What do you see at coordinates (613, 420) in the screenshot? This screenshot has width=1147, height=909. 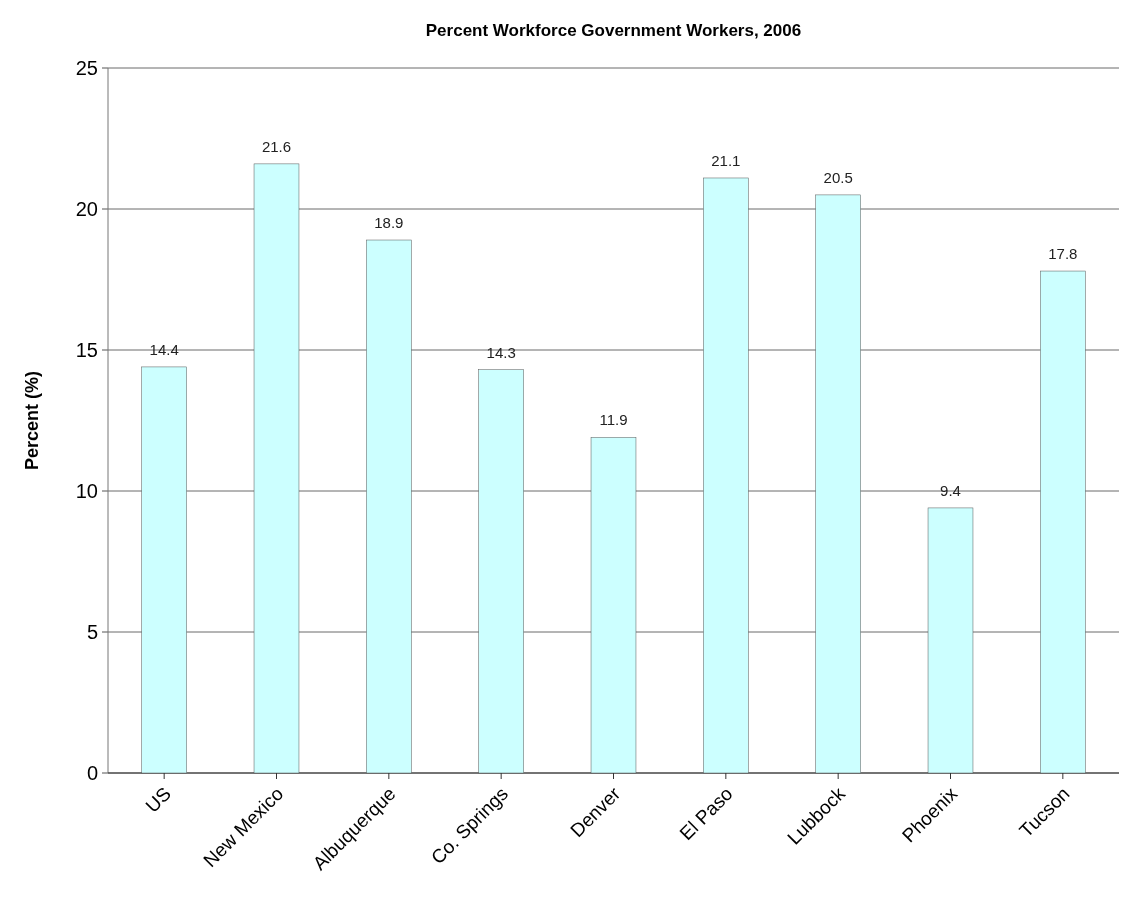 I see `data-label: 11.9` at bounding box center [613, 420].